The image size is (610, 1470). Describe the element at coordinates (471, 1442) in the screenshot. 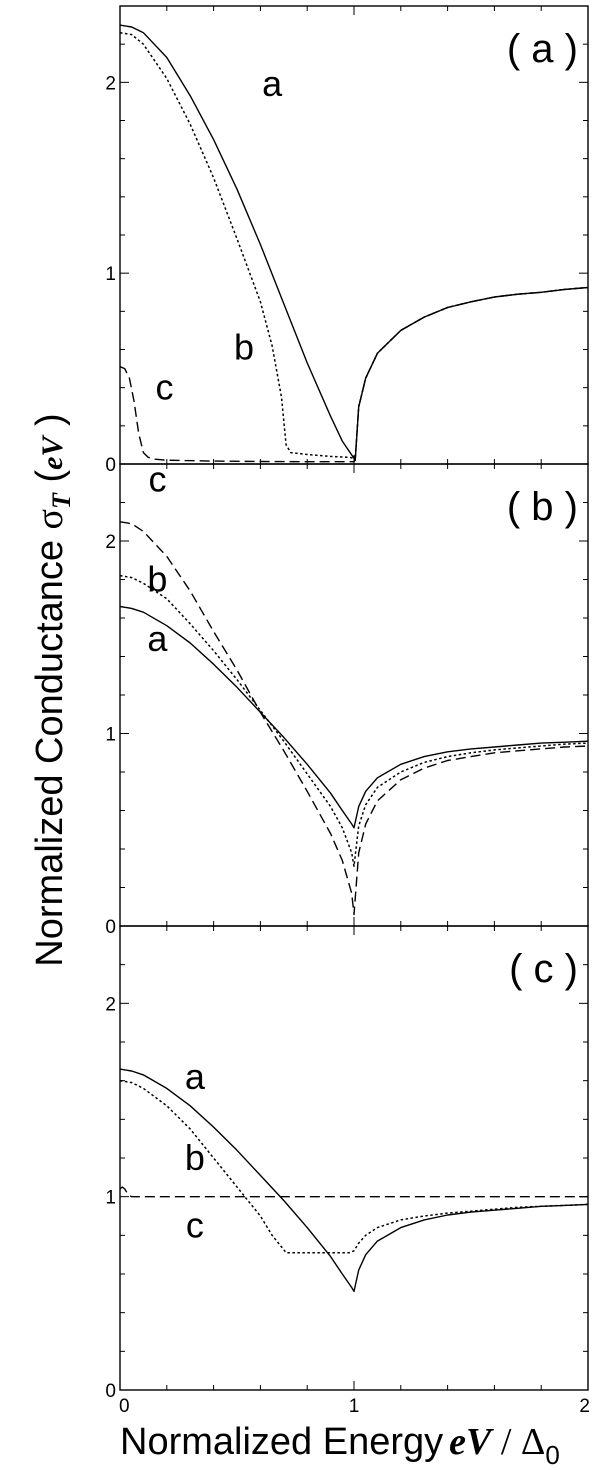

I see `x-axis-title-em: eV` at that location.